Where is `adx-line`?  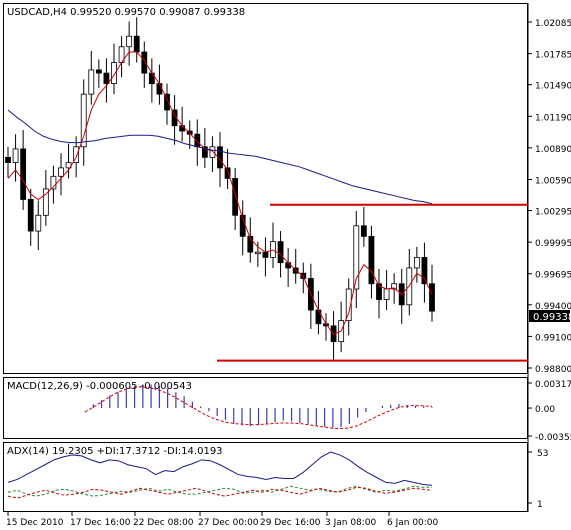 adx-line is located at coordinates (220, 468).